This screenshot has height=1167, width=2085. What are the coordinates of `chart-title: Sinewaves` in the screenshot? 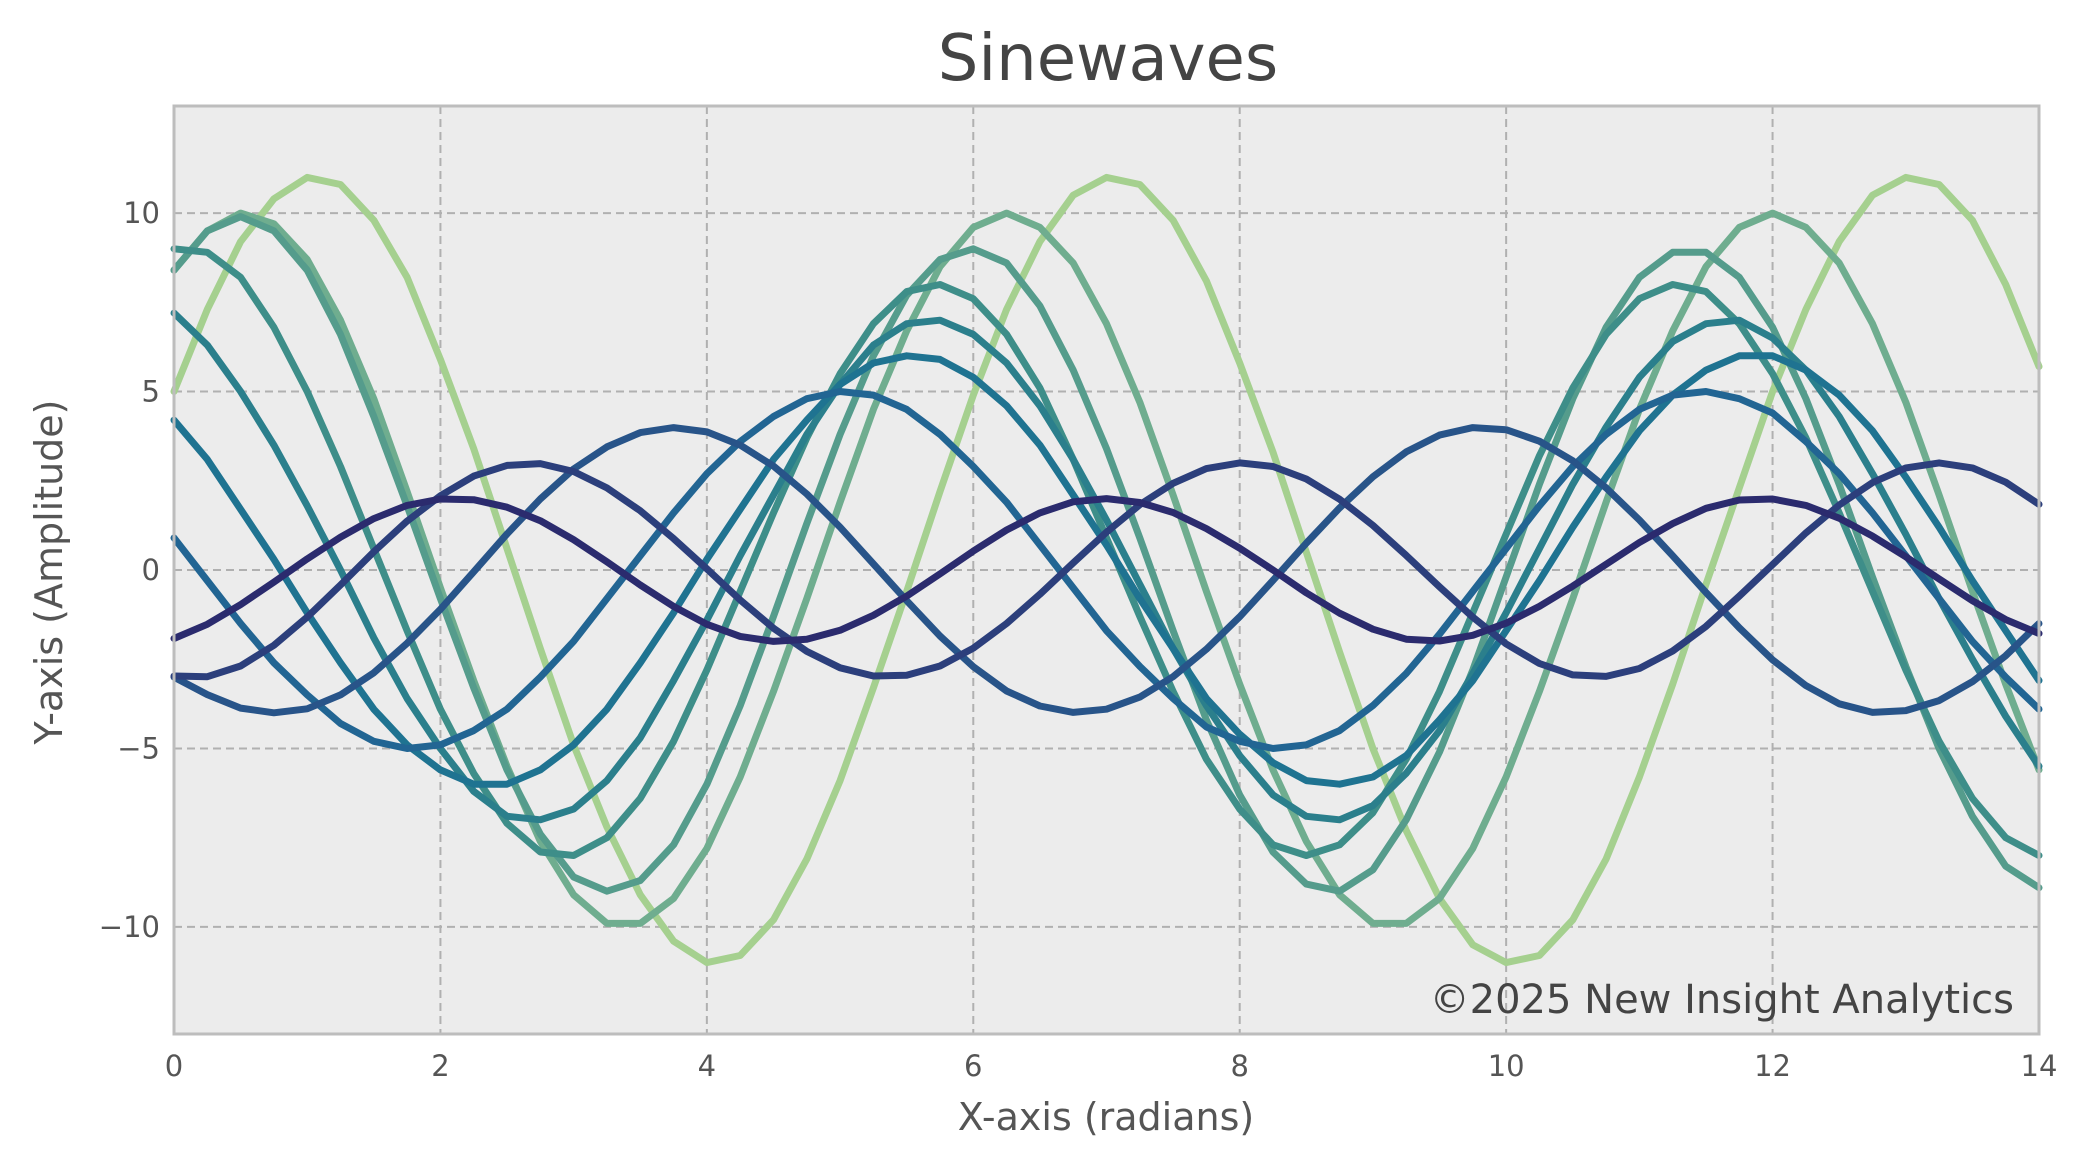 It's located at (1108, 59).